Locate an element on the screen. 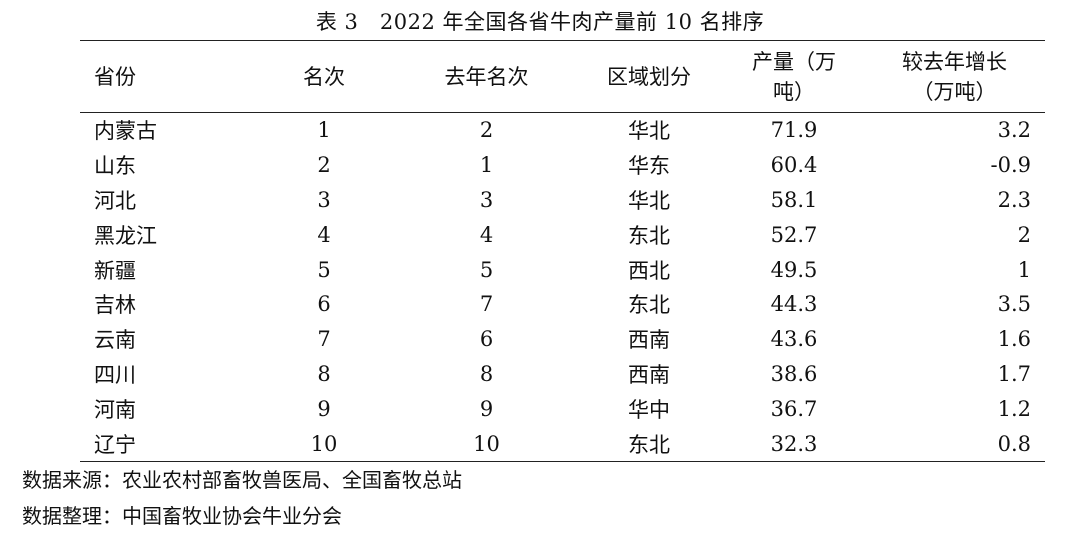  table-row: 黑龙江 4 4 东北 52.7 2 is located at coordinates (562, 234).